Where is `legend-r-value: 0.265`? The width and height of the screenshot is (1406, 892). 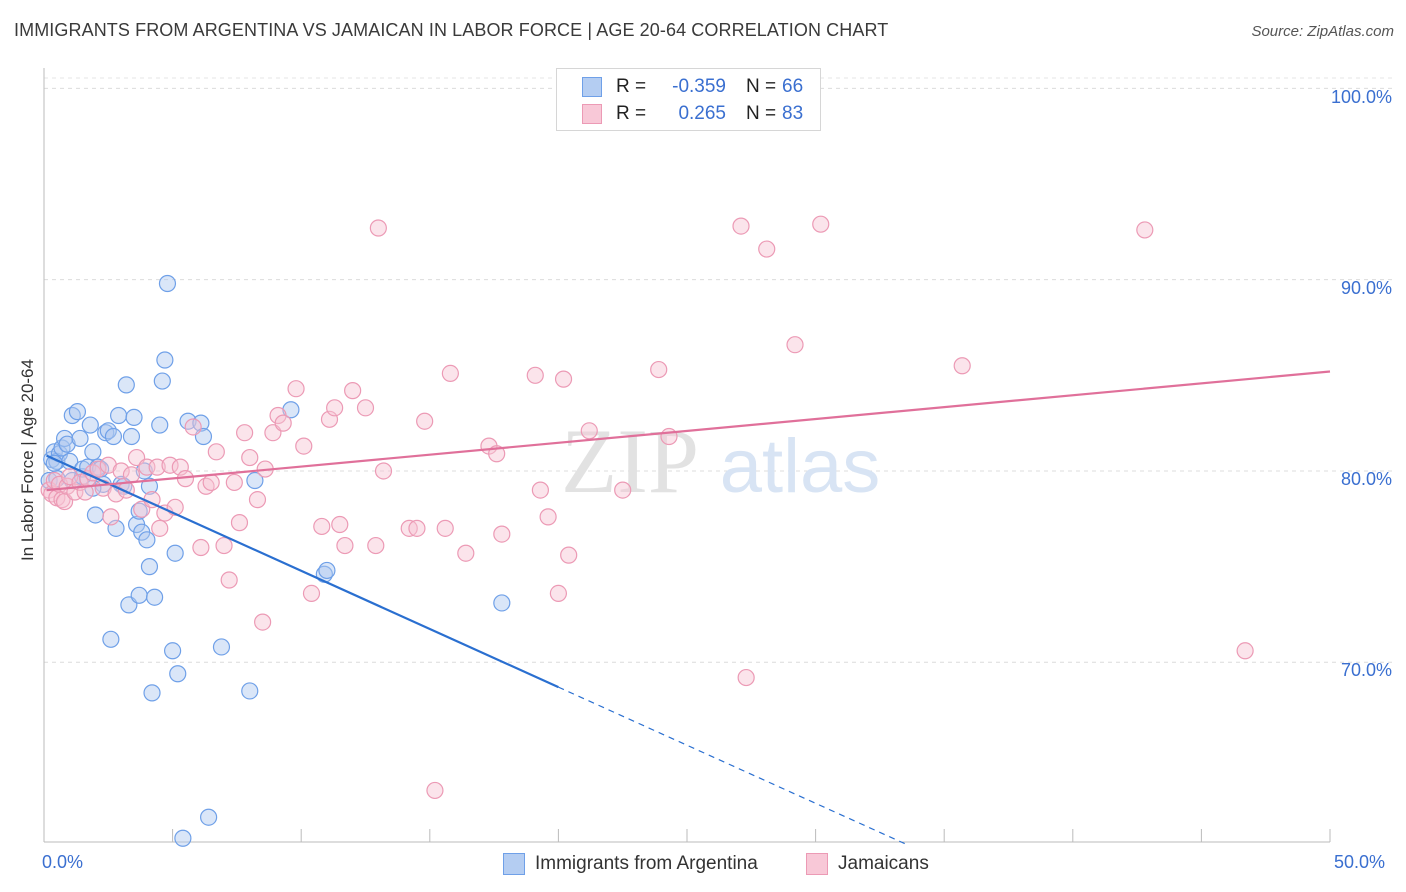 legend-r-value: 0.265 is located at coordinates (702, 113).